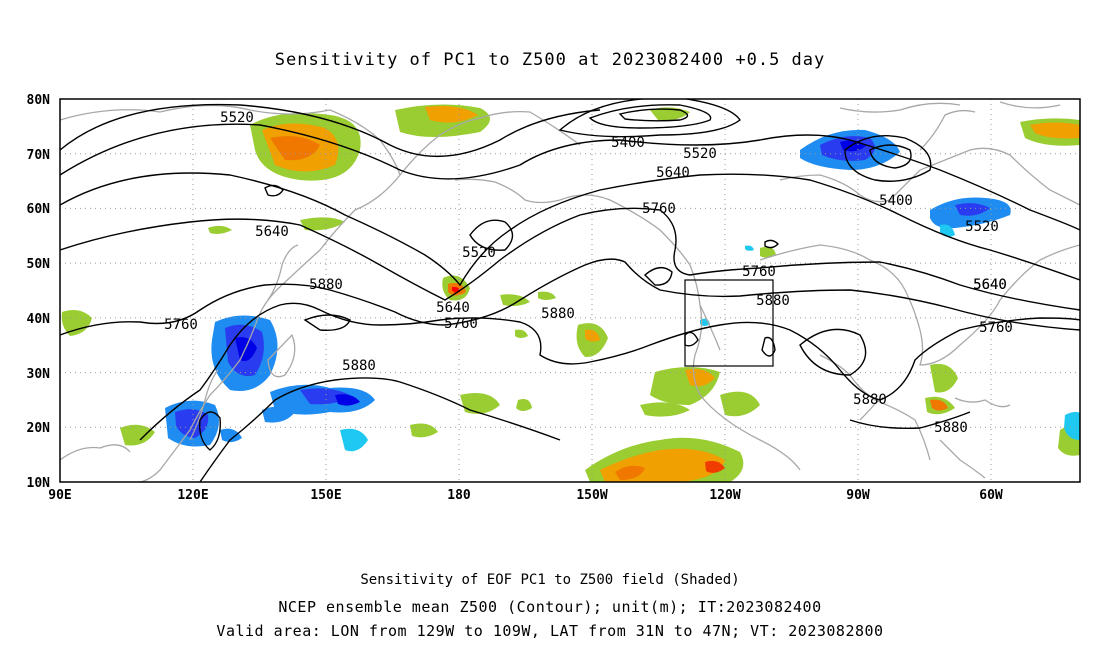 The image size is (1100, 650). I want to click on lat-axis: 80N 70N 60N 50N 40N 30N 20N 10N, so click(39, 292).